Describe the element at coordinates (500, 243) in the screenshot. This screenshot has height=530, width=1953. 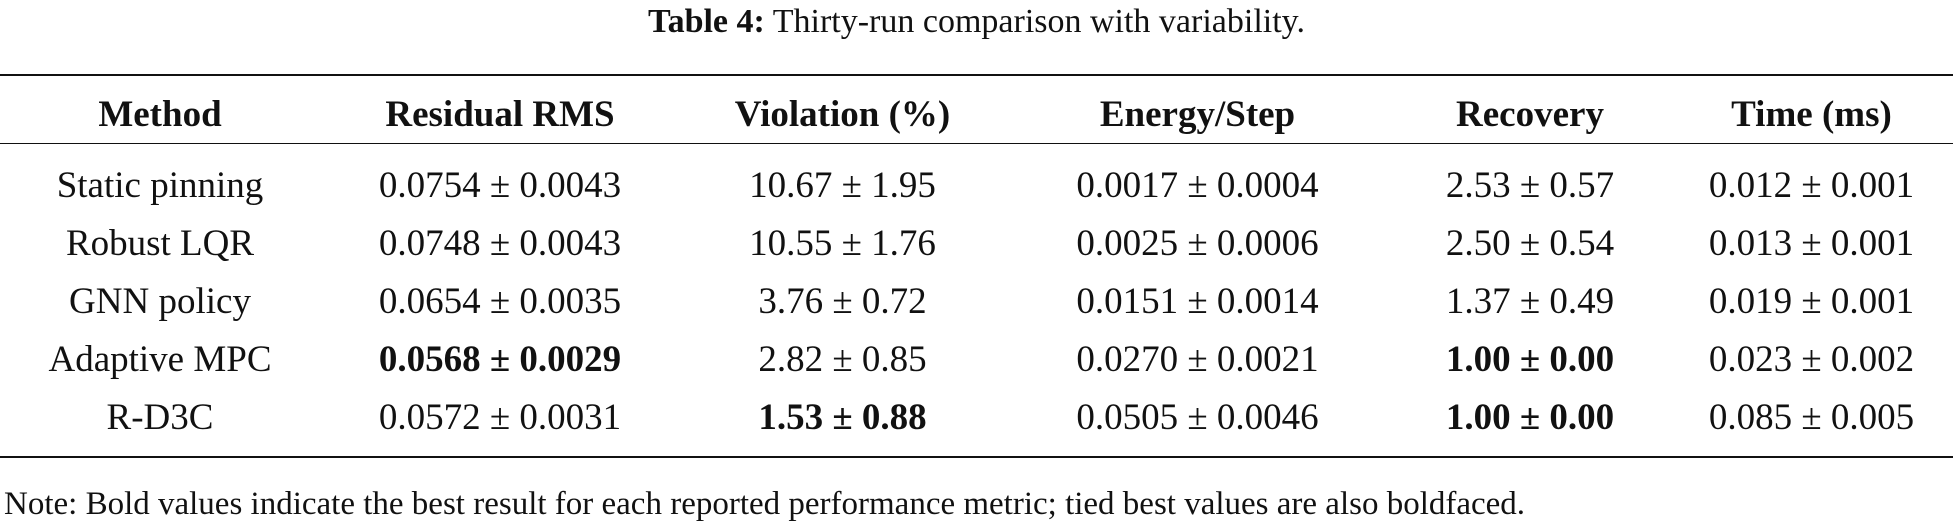
I see `cell-residual-rms: 0.0748 ± 0.0043` at that location.